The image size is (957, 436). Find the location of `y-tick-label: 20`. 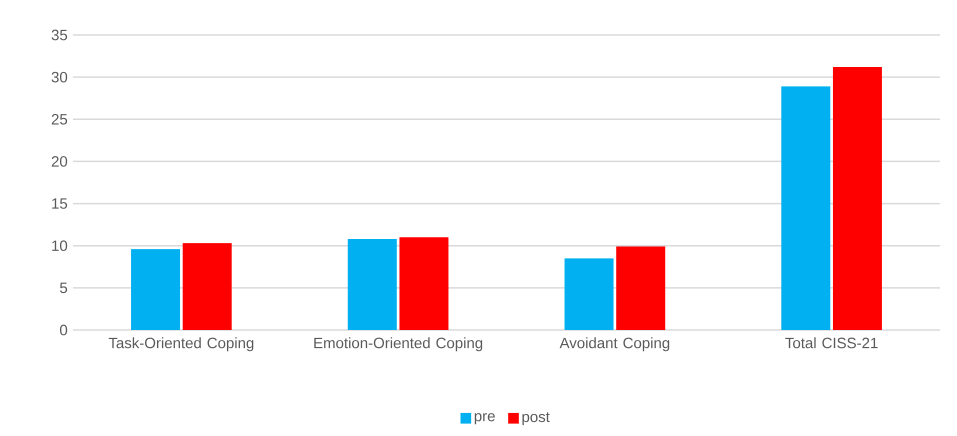

y-tick-label: 20 is located at coordinates (60, 161).